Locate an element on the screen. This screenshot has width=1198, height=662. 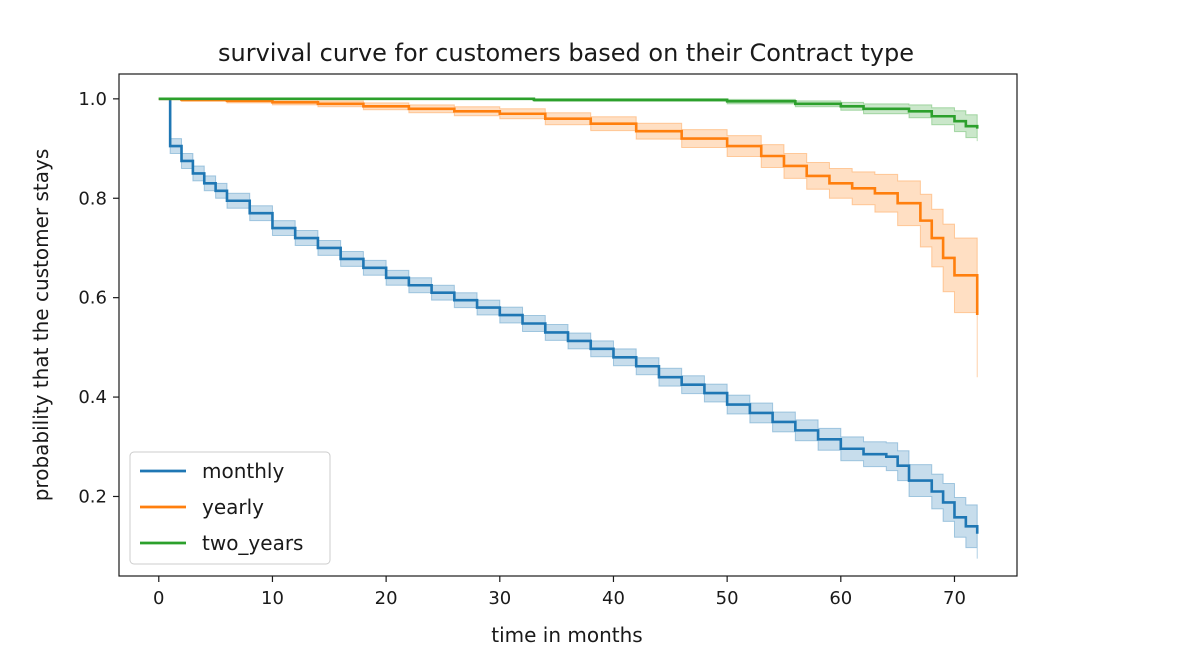
y-tick-label: 0.8 is located at coordinates (92, 198).